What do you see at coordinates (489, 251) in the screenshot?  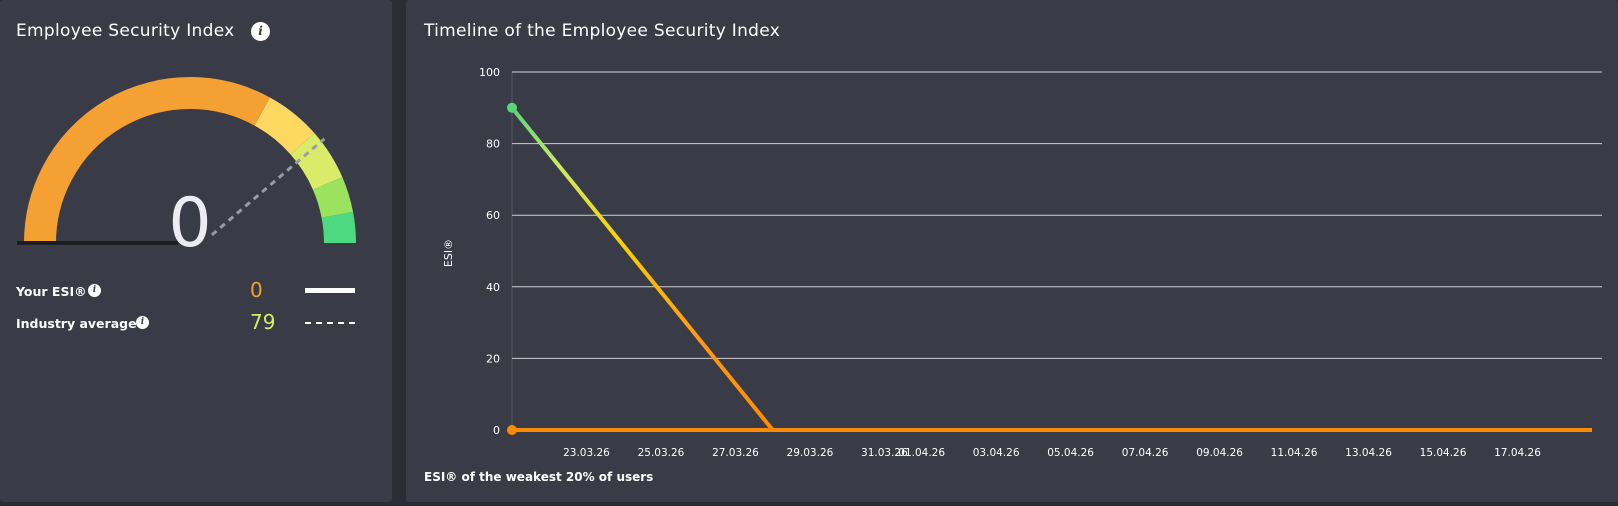 I see `y-axis-ticks: 0 20 40 60 80 100` at bounding box center [489, 251].